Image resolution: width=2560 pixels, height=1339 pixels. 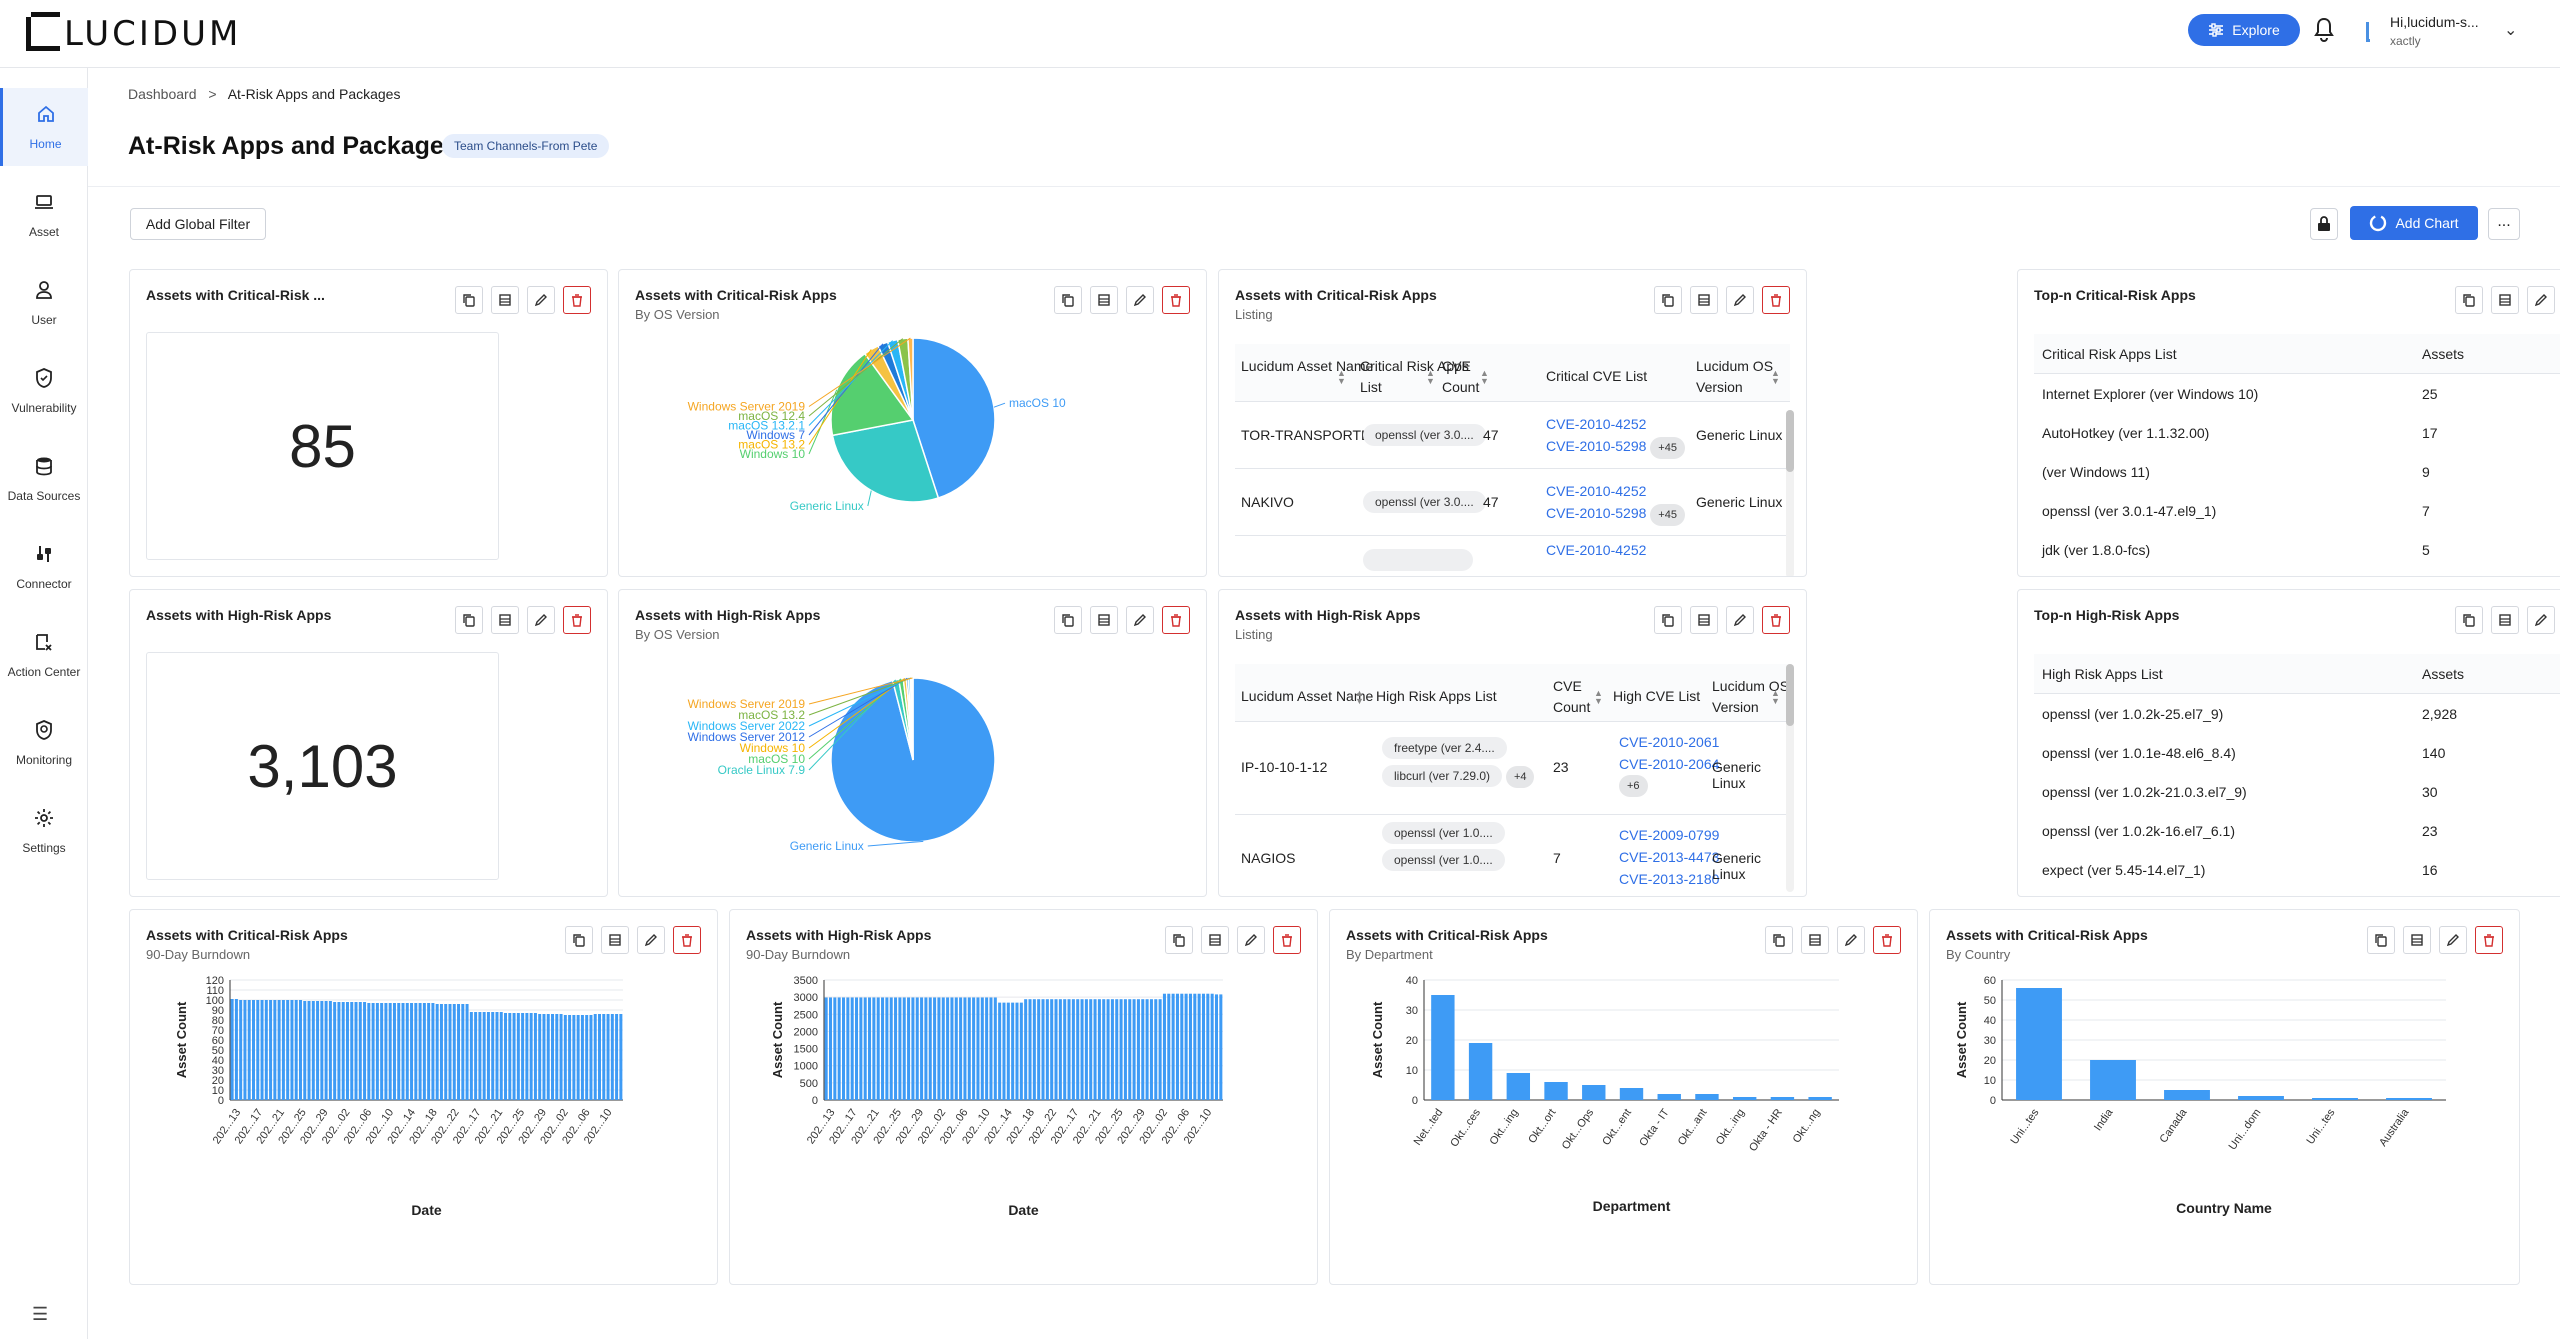 I want to click on table-row: openssl (ver 1.0.1e-48.el6_8.4) 140, so click(x=2297, y=760).